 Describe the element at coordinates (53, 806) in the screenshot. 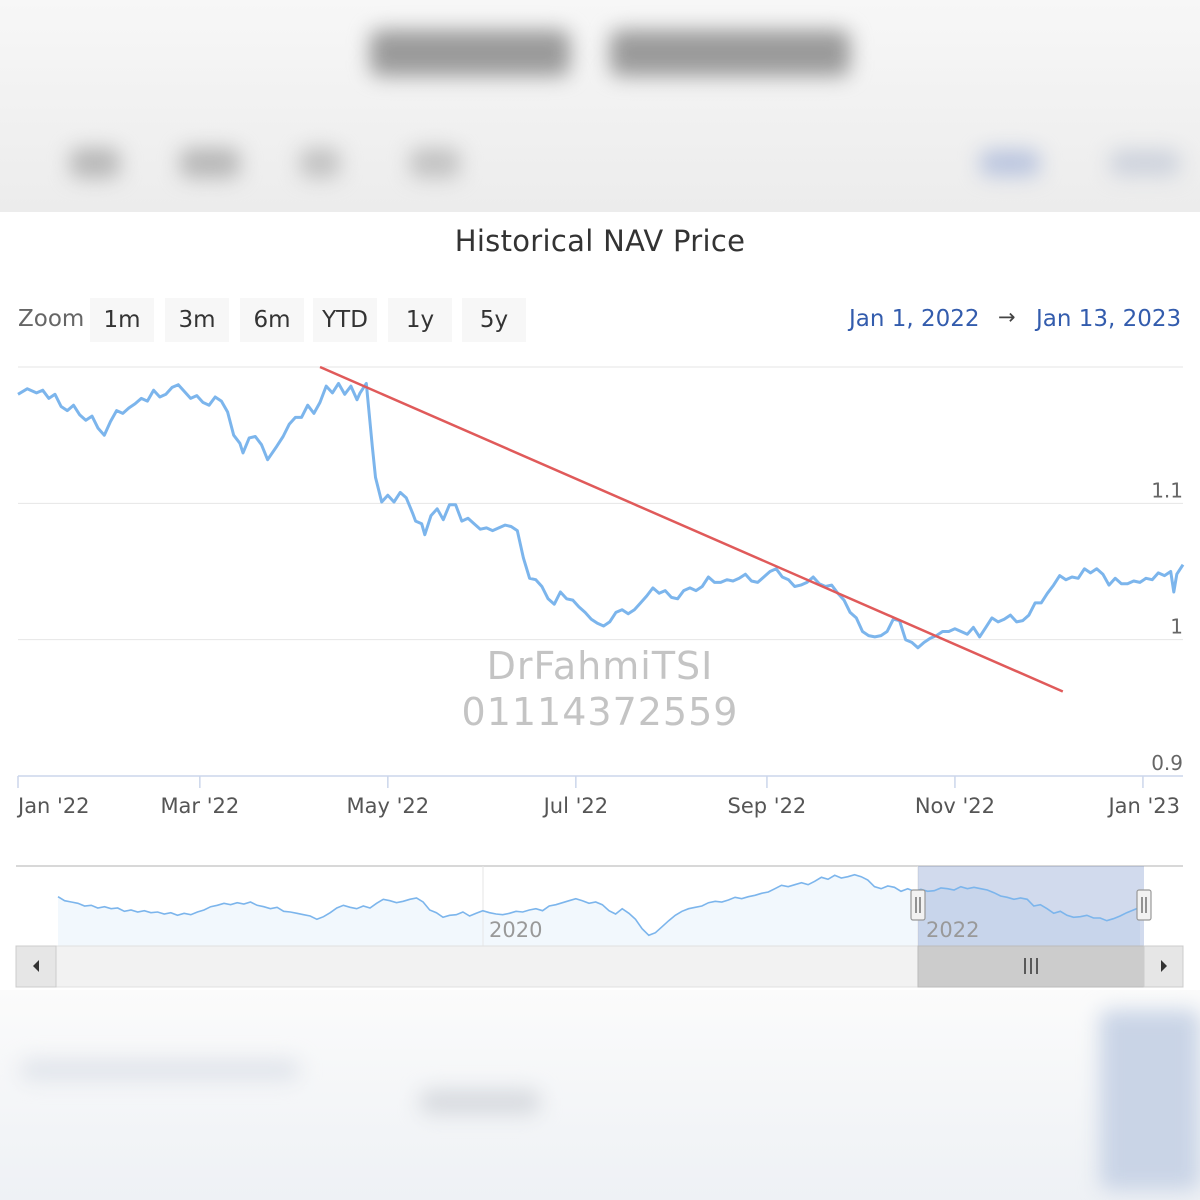

I see `x-tick-label: Jan '22` at that location.